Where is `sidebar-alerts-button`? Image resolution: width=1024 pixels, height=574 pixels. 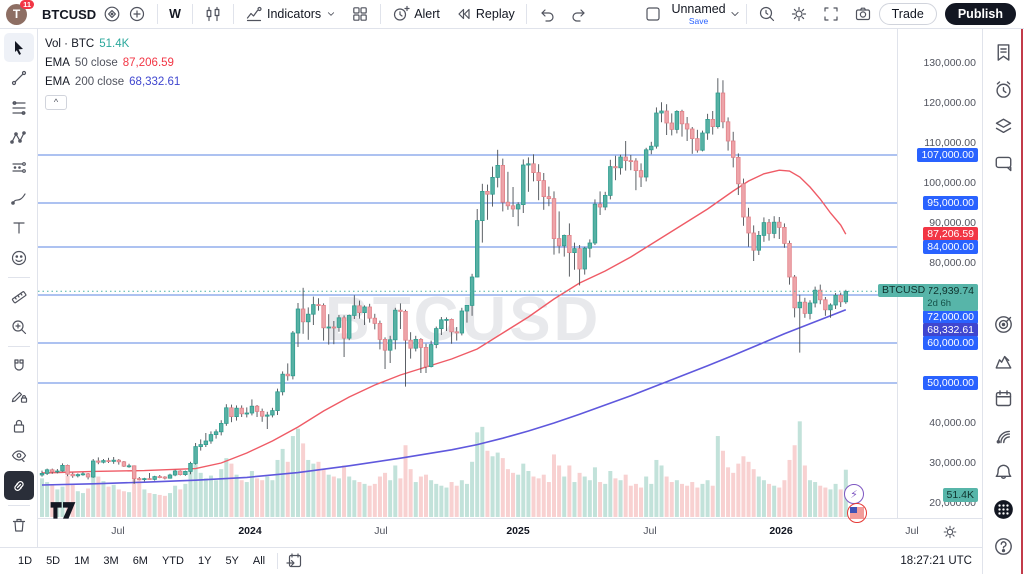 sidebar-alerts-button is located at coordinates (1004, 89).